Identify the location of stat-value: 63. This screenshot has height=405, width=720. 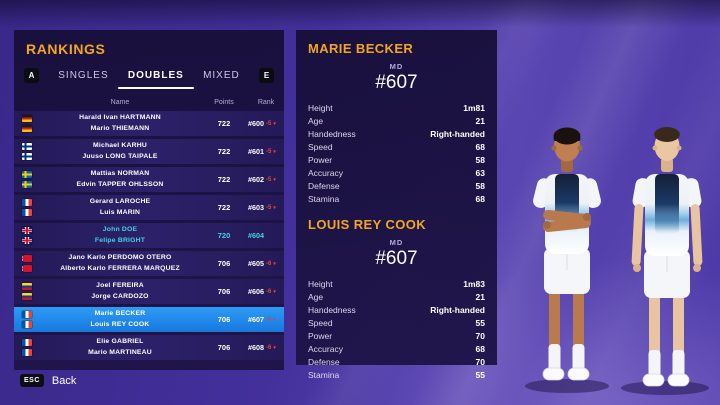
(480, 172).